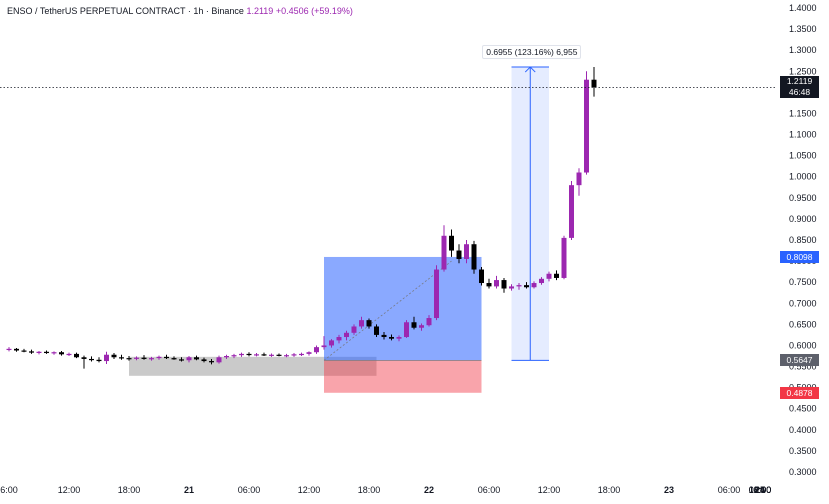  Describe the element at coordinates (387, 310) in the screenshot. I see `position-diagonal` at that location.